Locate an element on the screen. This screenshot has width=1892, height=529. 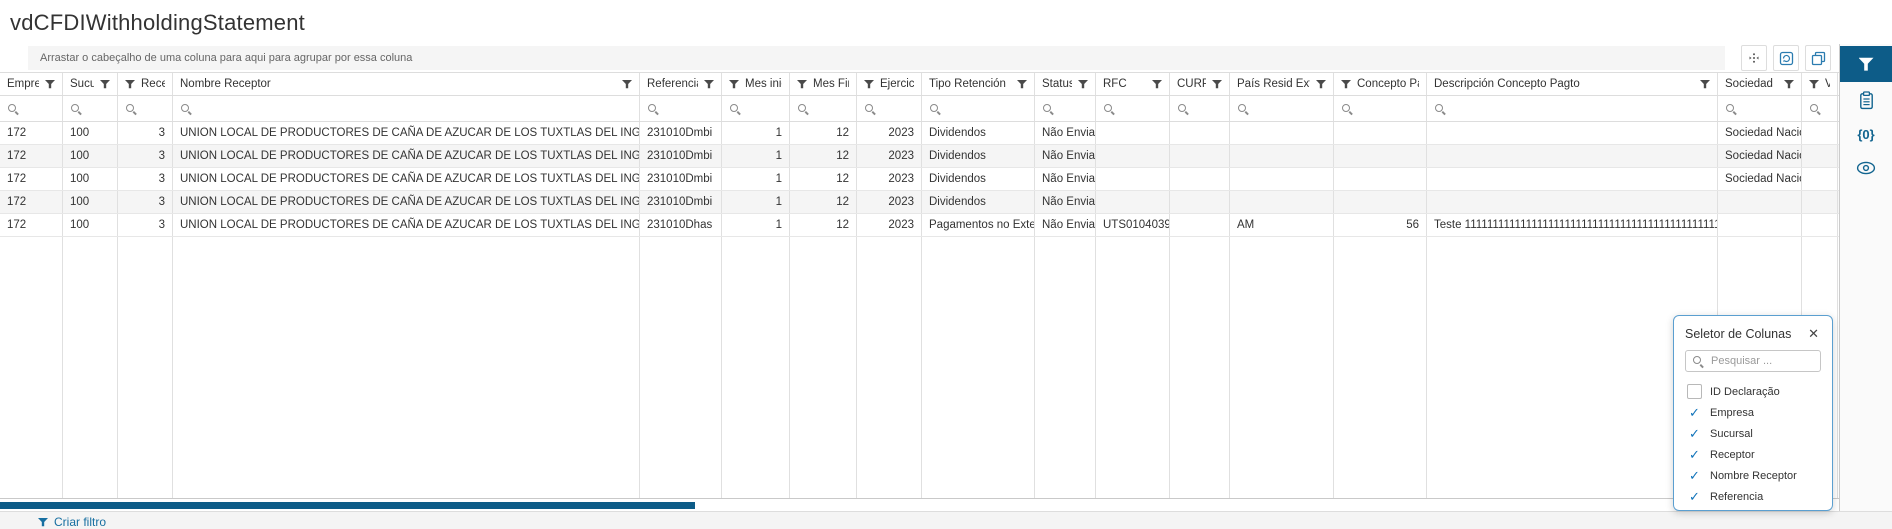
cell-curp is located at coordinates (1200, 133).